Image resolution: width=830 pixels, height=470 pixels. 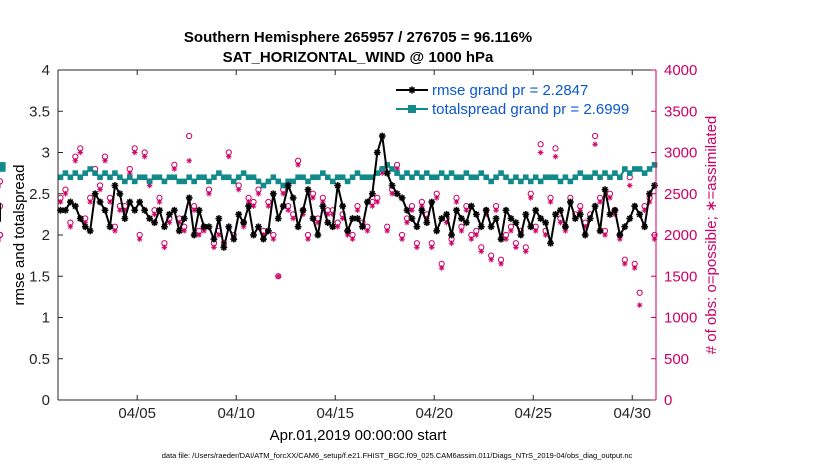 What do you see at coordinates (39, 276) in the screenshot?
I see `y-tick-label: 1.5` at bounding box center [39, 276].